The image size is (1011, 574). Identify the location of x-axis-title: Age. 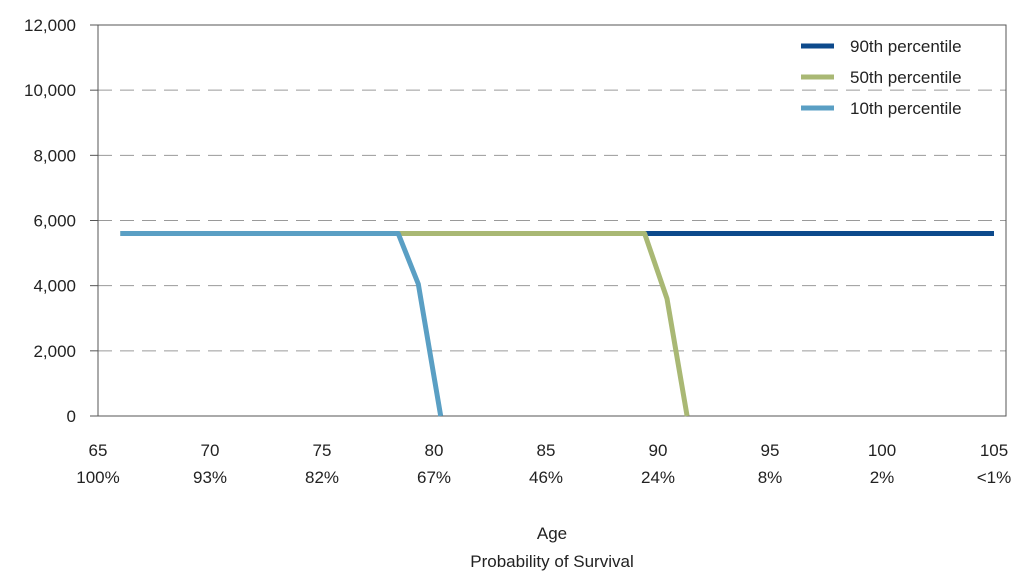
(552, 533).